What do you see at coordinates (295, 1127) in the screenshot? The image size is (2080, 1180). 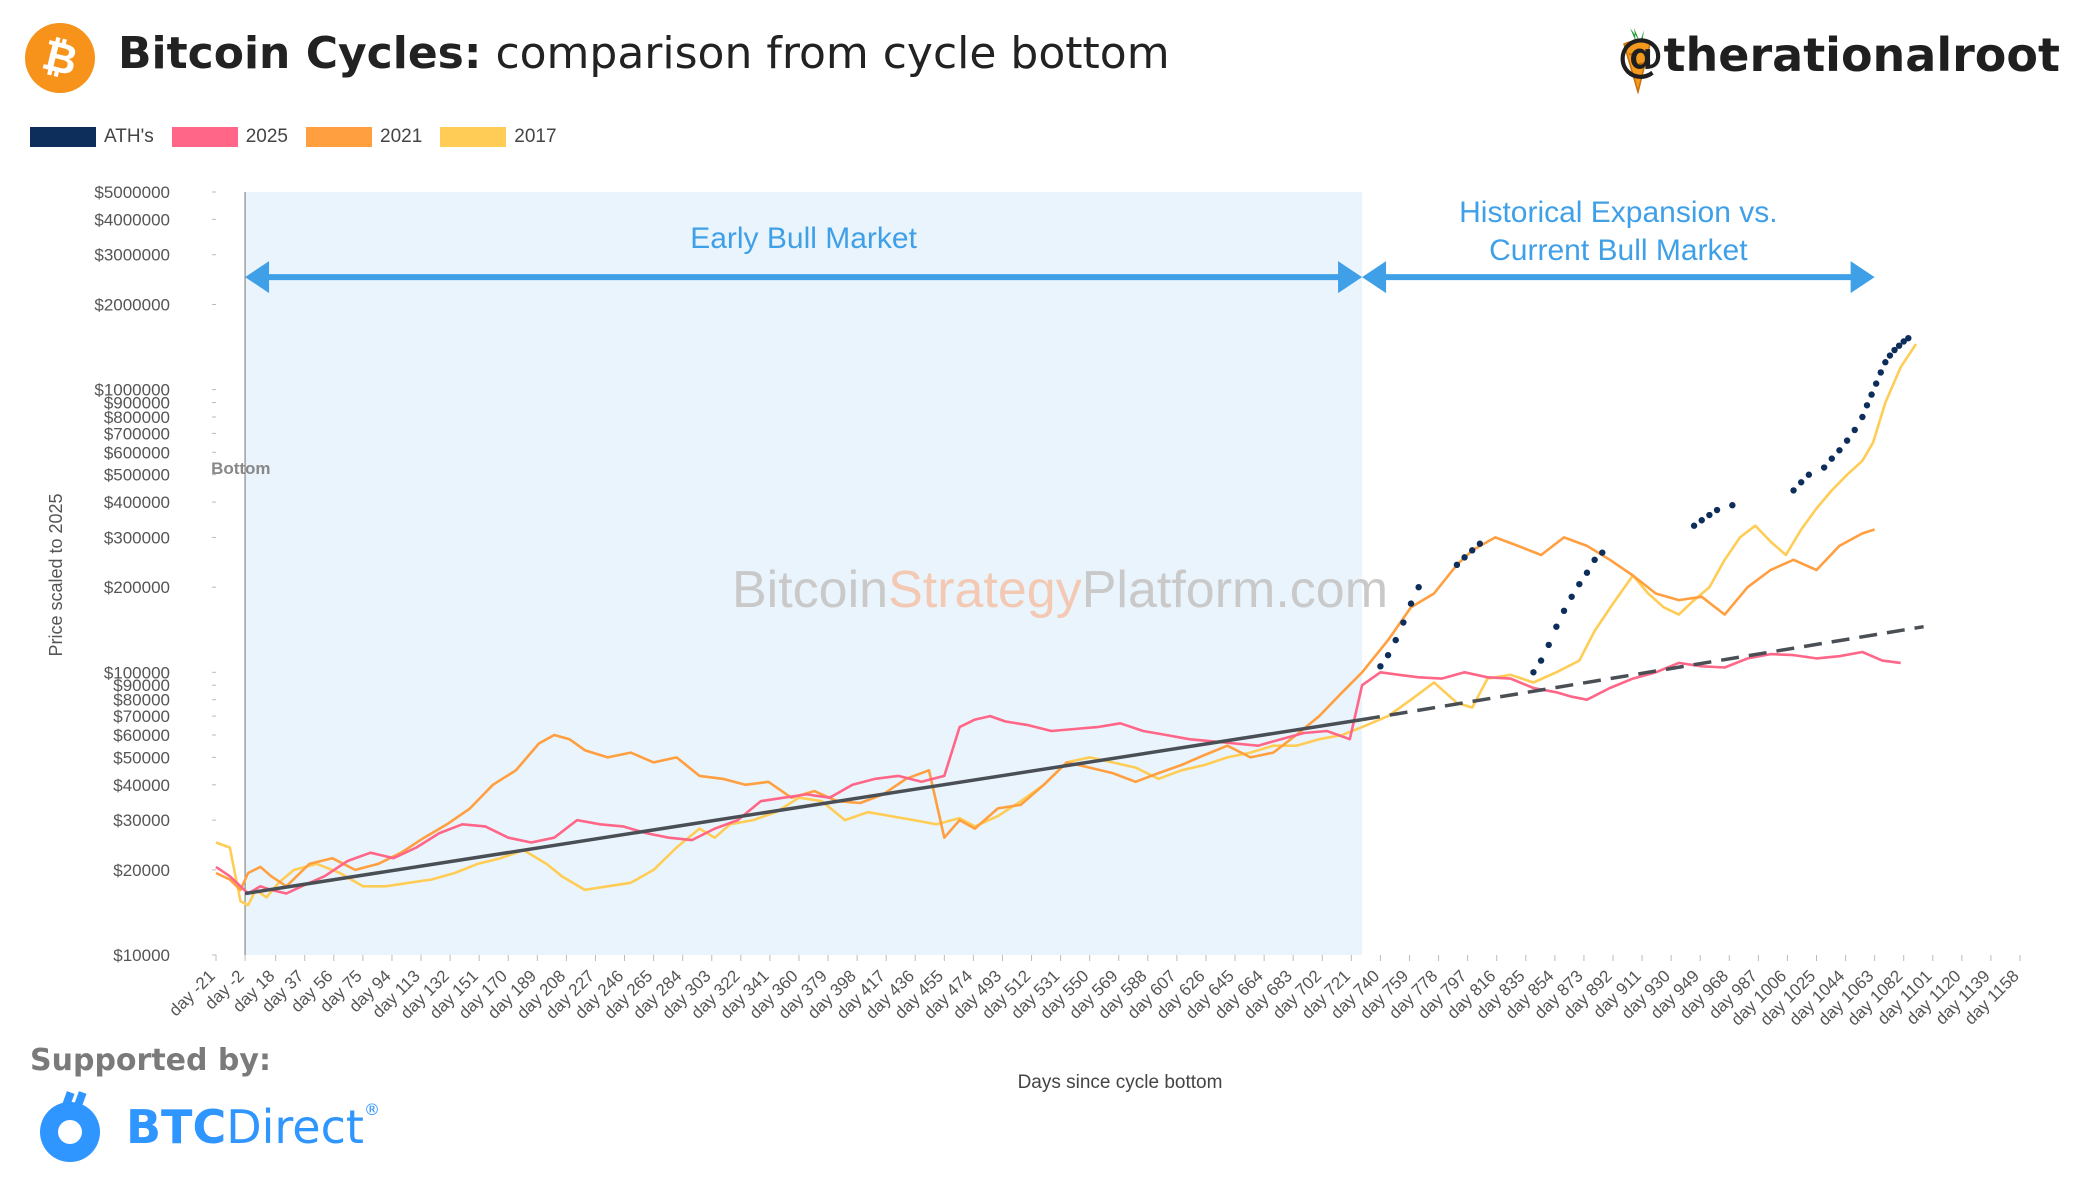 I see `sponsor-name-rest: Direct` at bounding box center [295, 1127].